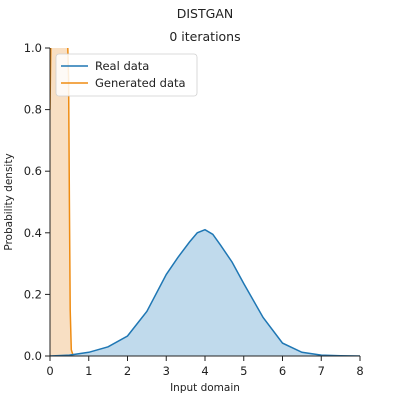 The width and height of the screenshot is (400, 400). What do you see at coordinates (204, 371) in the screenshot?
I see `x-tick-label: 4` at bounding box center [204, 371].